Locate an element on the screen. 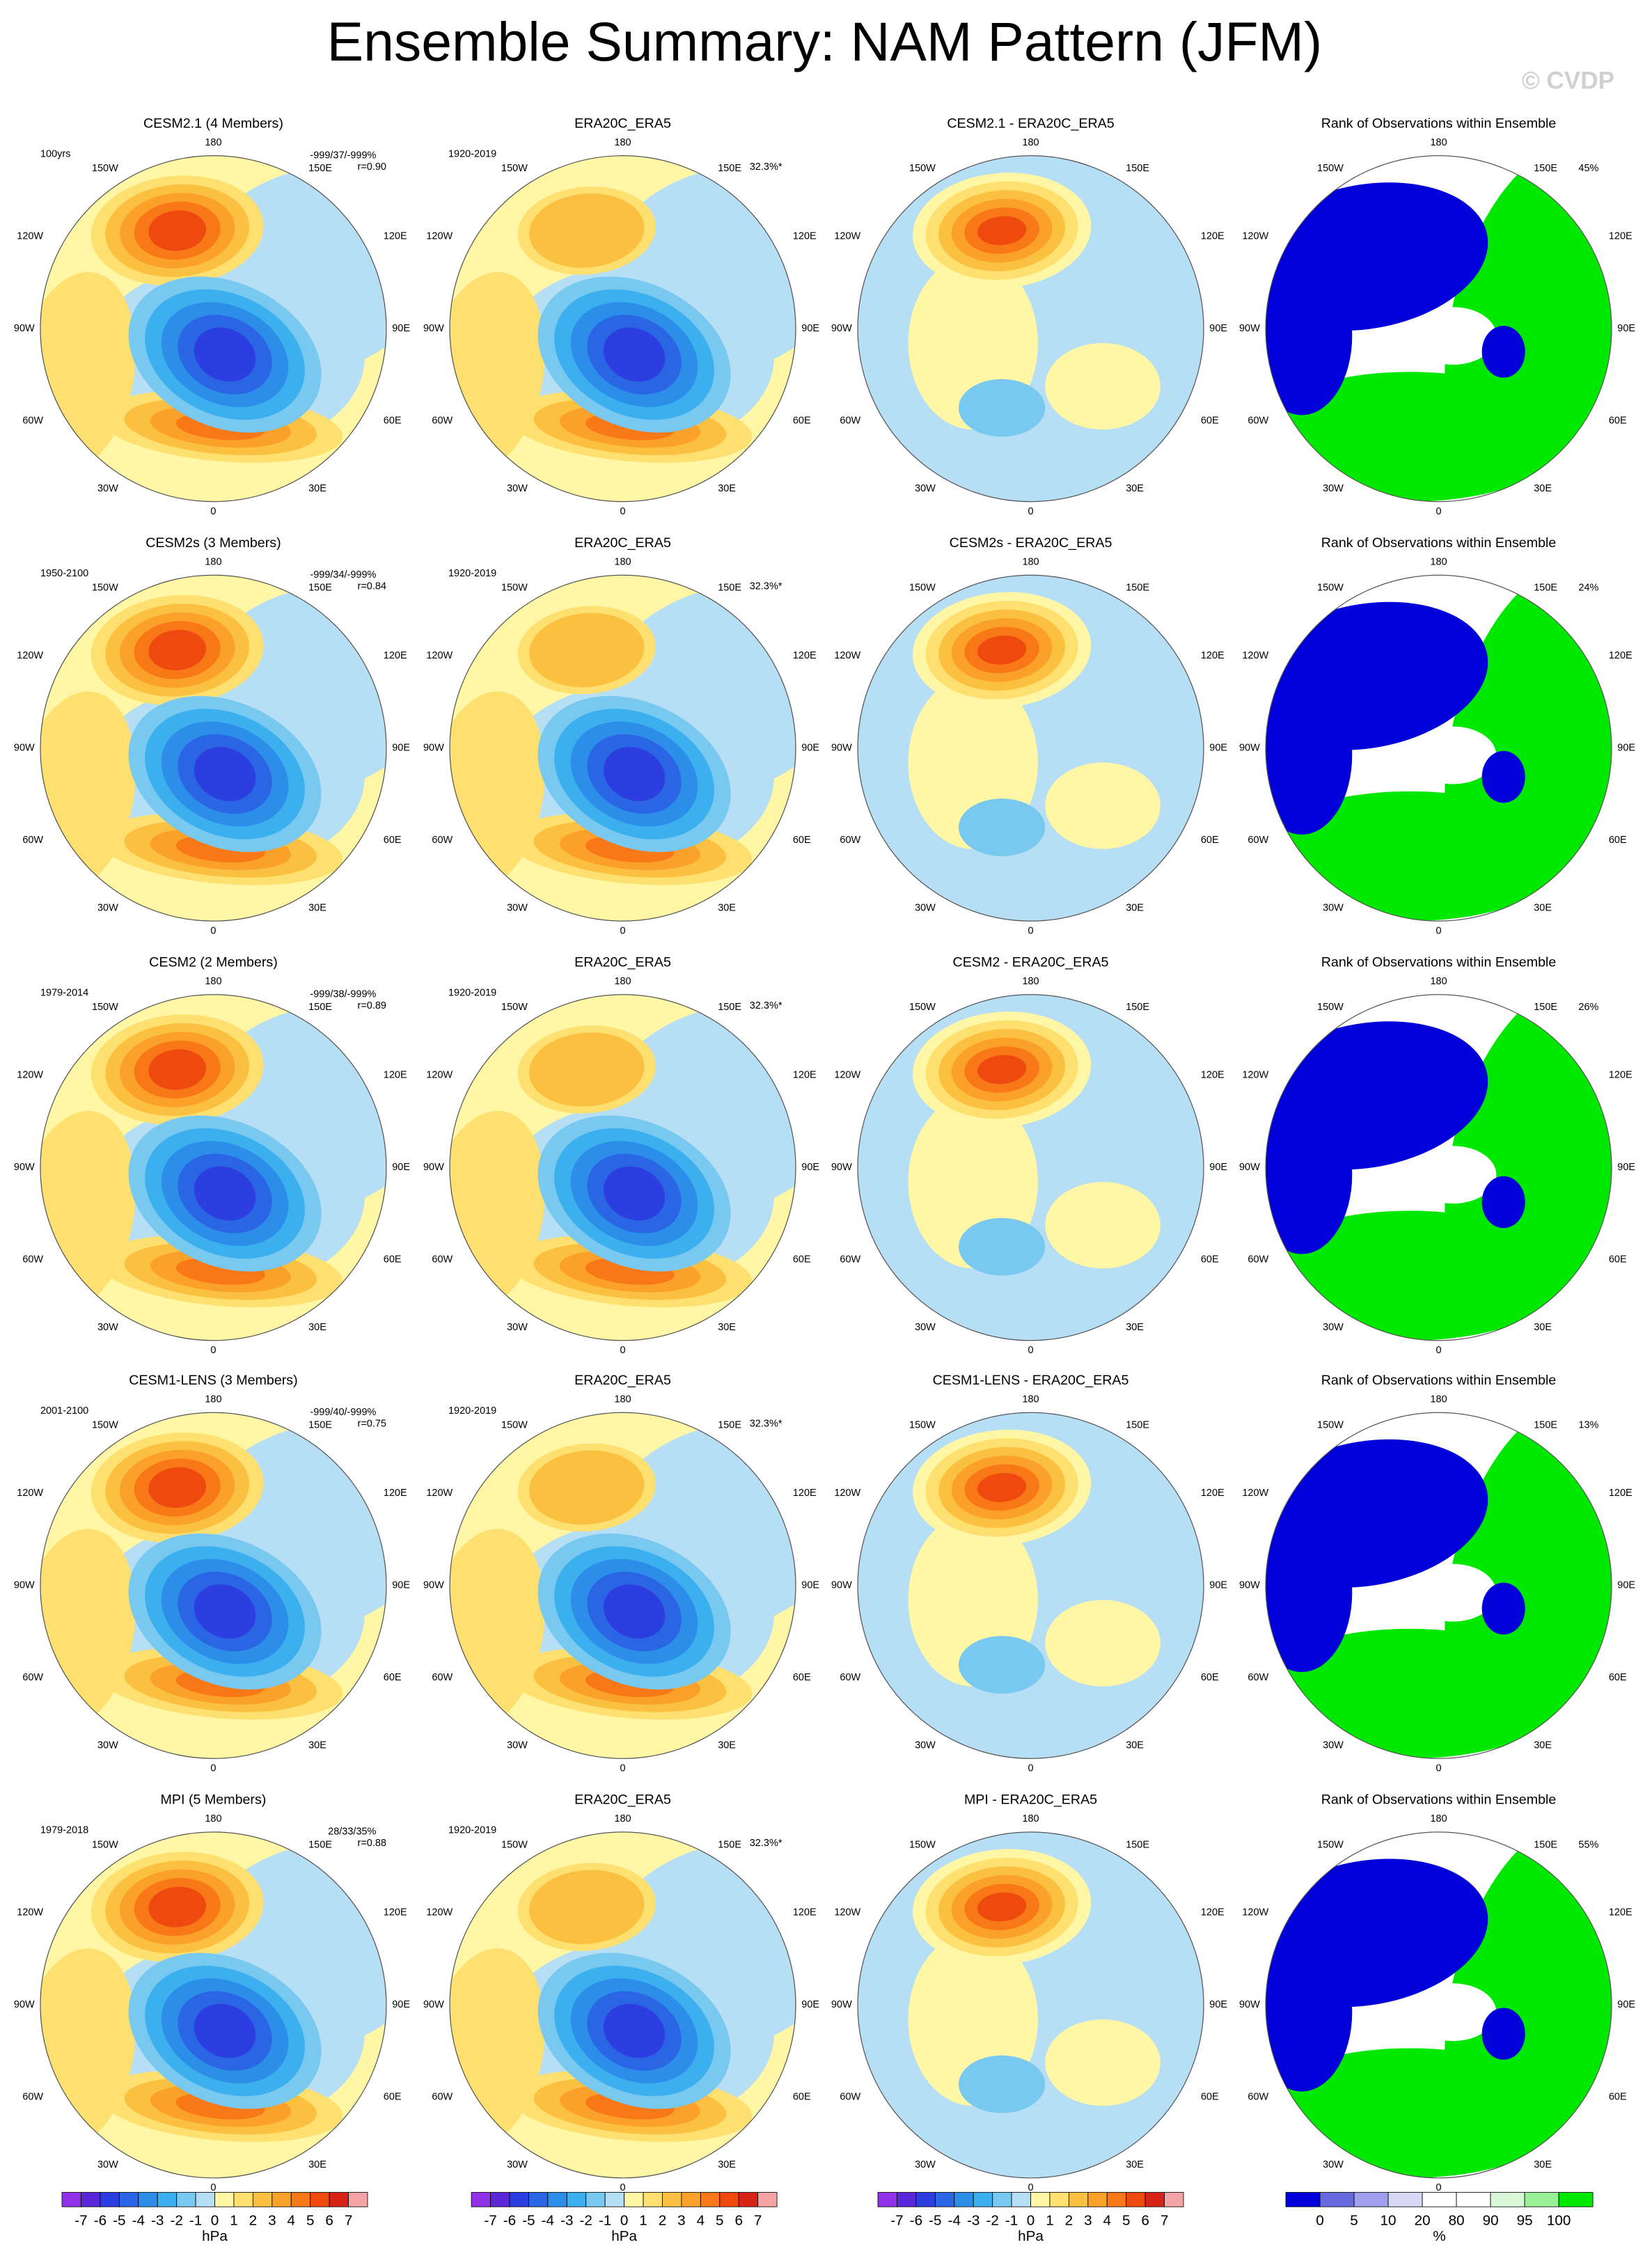  colorbar-label: 7 is located at coordinates (349, 2220).